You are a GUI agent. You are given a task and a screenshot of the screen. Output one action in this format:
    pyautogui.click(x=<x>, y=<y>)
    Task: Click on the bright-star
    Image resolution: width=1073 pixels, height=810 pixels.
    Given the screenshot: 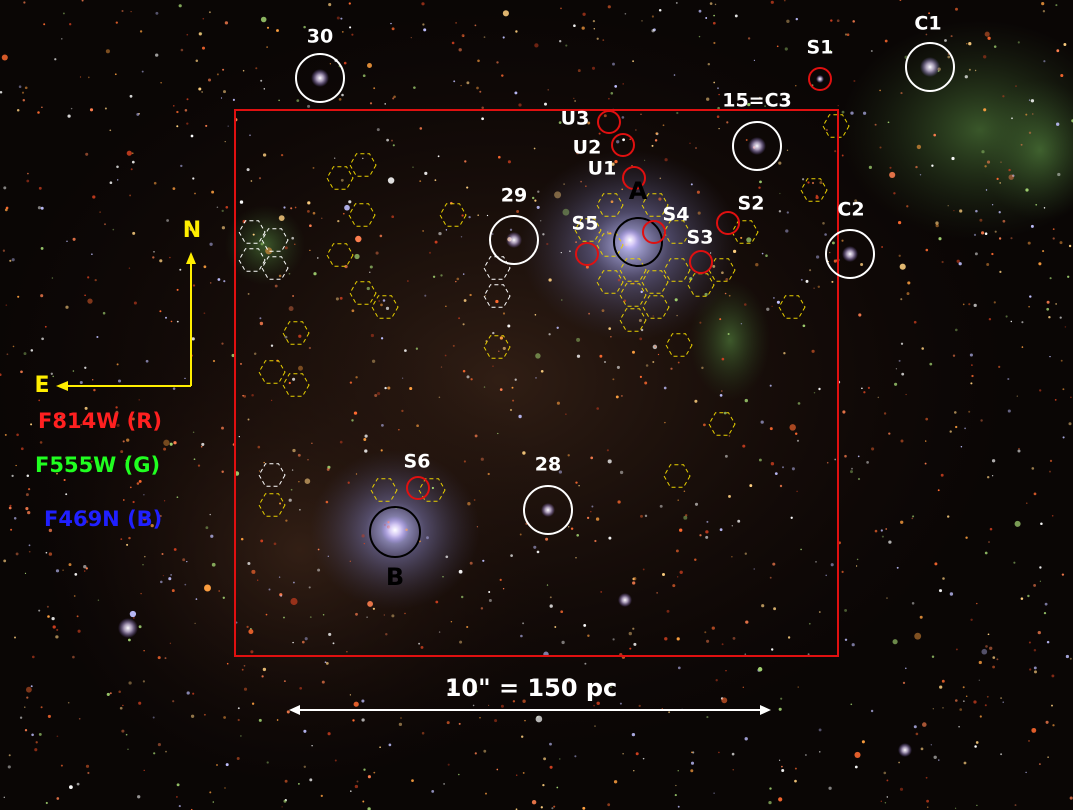 What is the action you would take?
    pyautogui.click(x=548, y=510)
    